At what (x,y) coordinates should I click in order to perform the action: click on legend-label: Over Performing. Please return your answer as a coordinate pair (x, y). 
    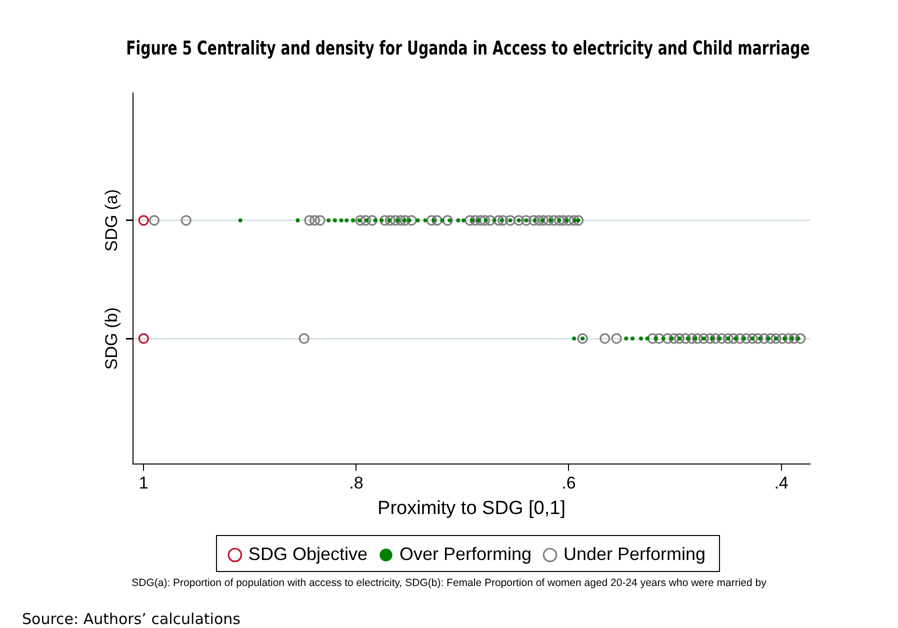
    Looking at the image, I should click on (465, 554).